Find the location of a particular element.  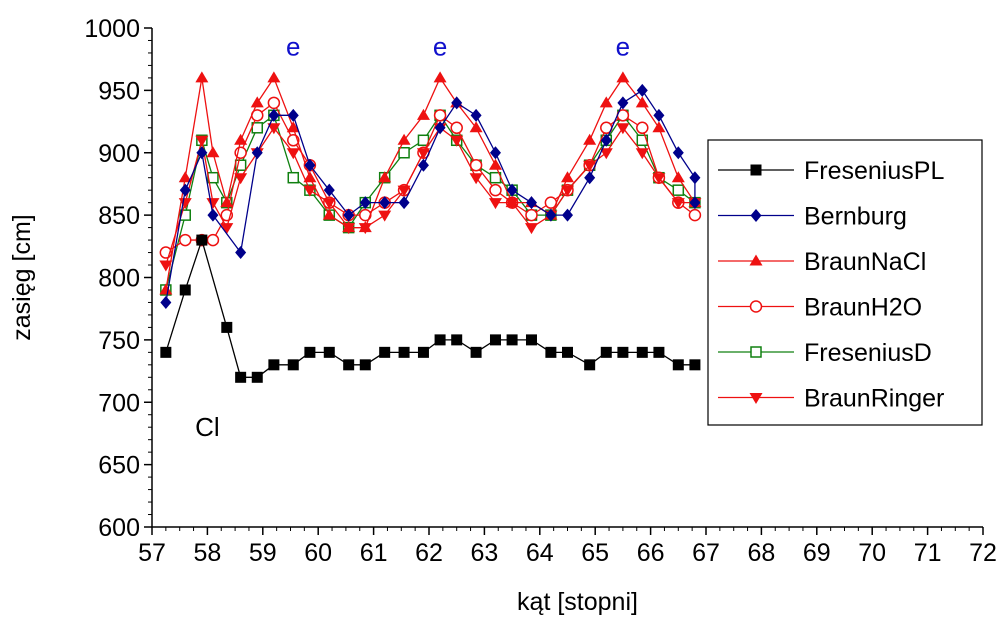

y-tick-label: 1000 is located at coordinates (112, 29).